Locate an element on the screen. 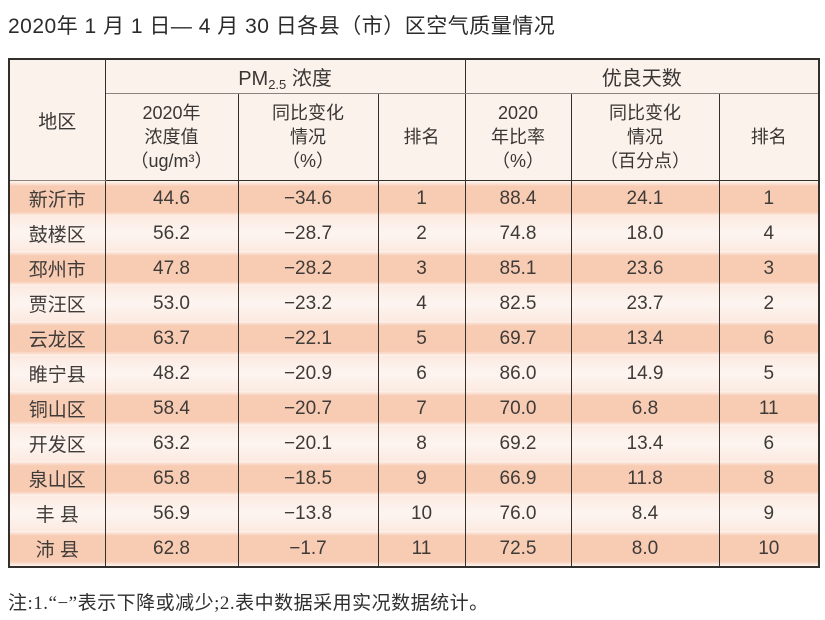  page-title: 2020年 1 月 1 日— 4 月 30 日各县（市）区空气质量情况 is located at coordinates (282, 26).